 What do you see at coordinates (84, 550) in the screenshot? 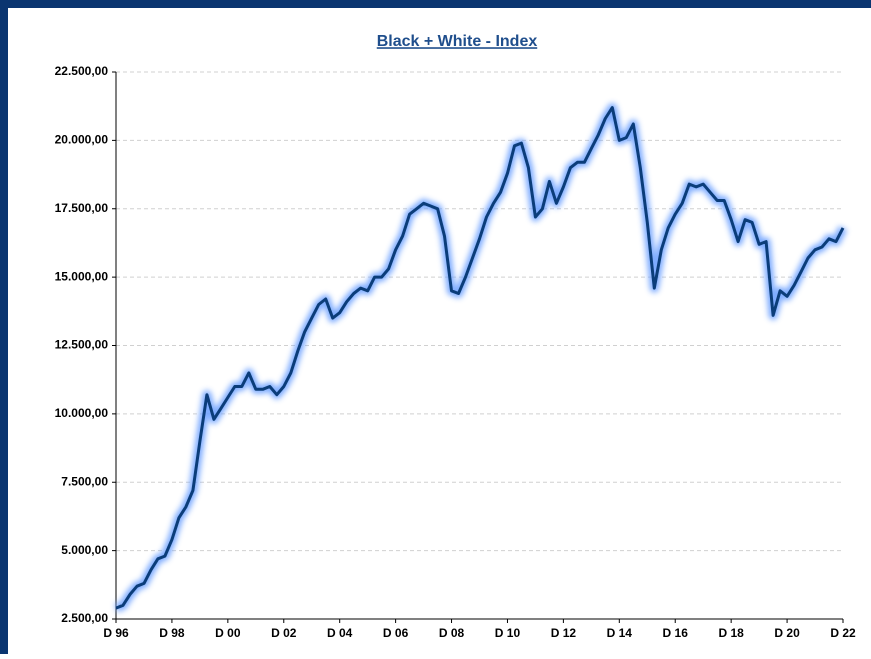
I see `y-tick-label: 5.000,00` at bounding box center [84, 550].